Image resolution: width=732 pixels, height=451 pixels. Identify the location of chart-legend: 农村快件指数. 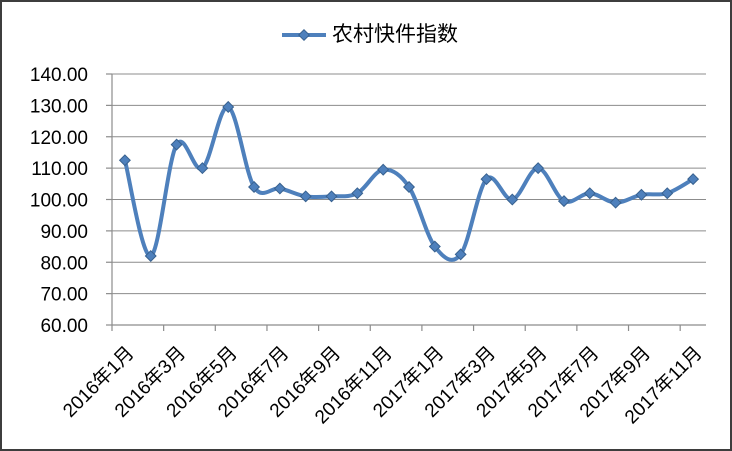
(369, 35).